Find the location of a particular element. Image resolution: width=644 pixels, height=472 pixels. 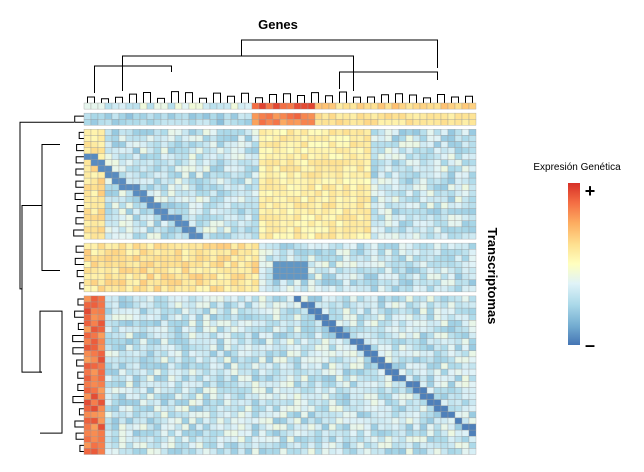

dendrogram-branch is located at coordinates (50, 208).